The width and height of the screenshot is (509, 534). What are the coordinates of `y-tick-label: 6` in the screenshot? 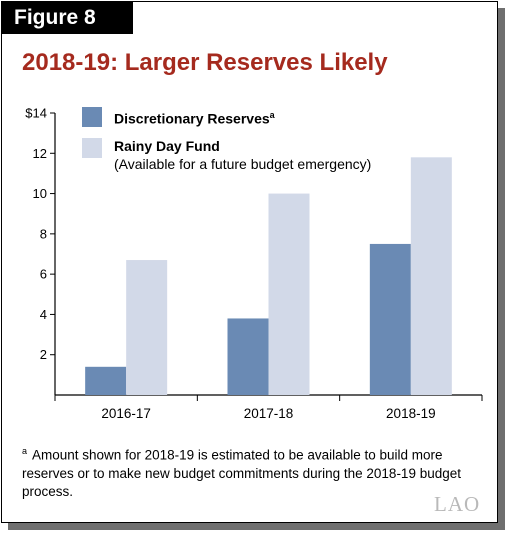 It's located at (43, 274).